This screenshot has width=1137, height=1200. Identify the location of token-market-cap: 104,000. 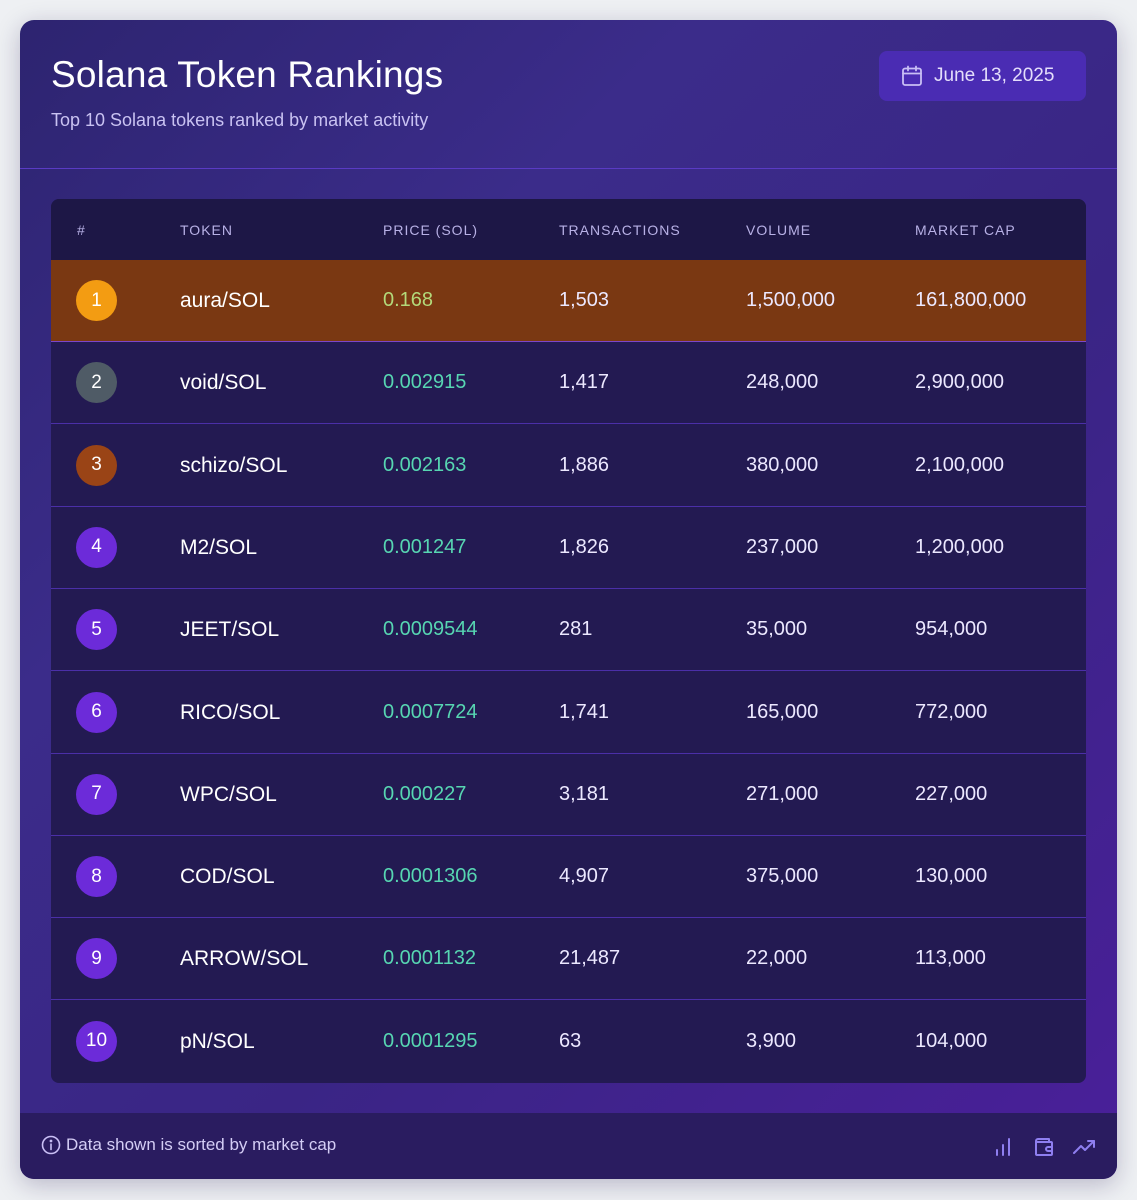
(951, 1040).